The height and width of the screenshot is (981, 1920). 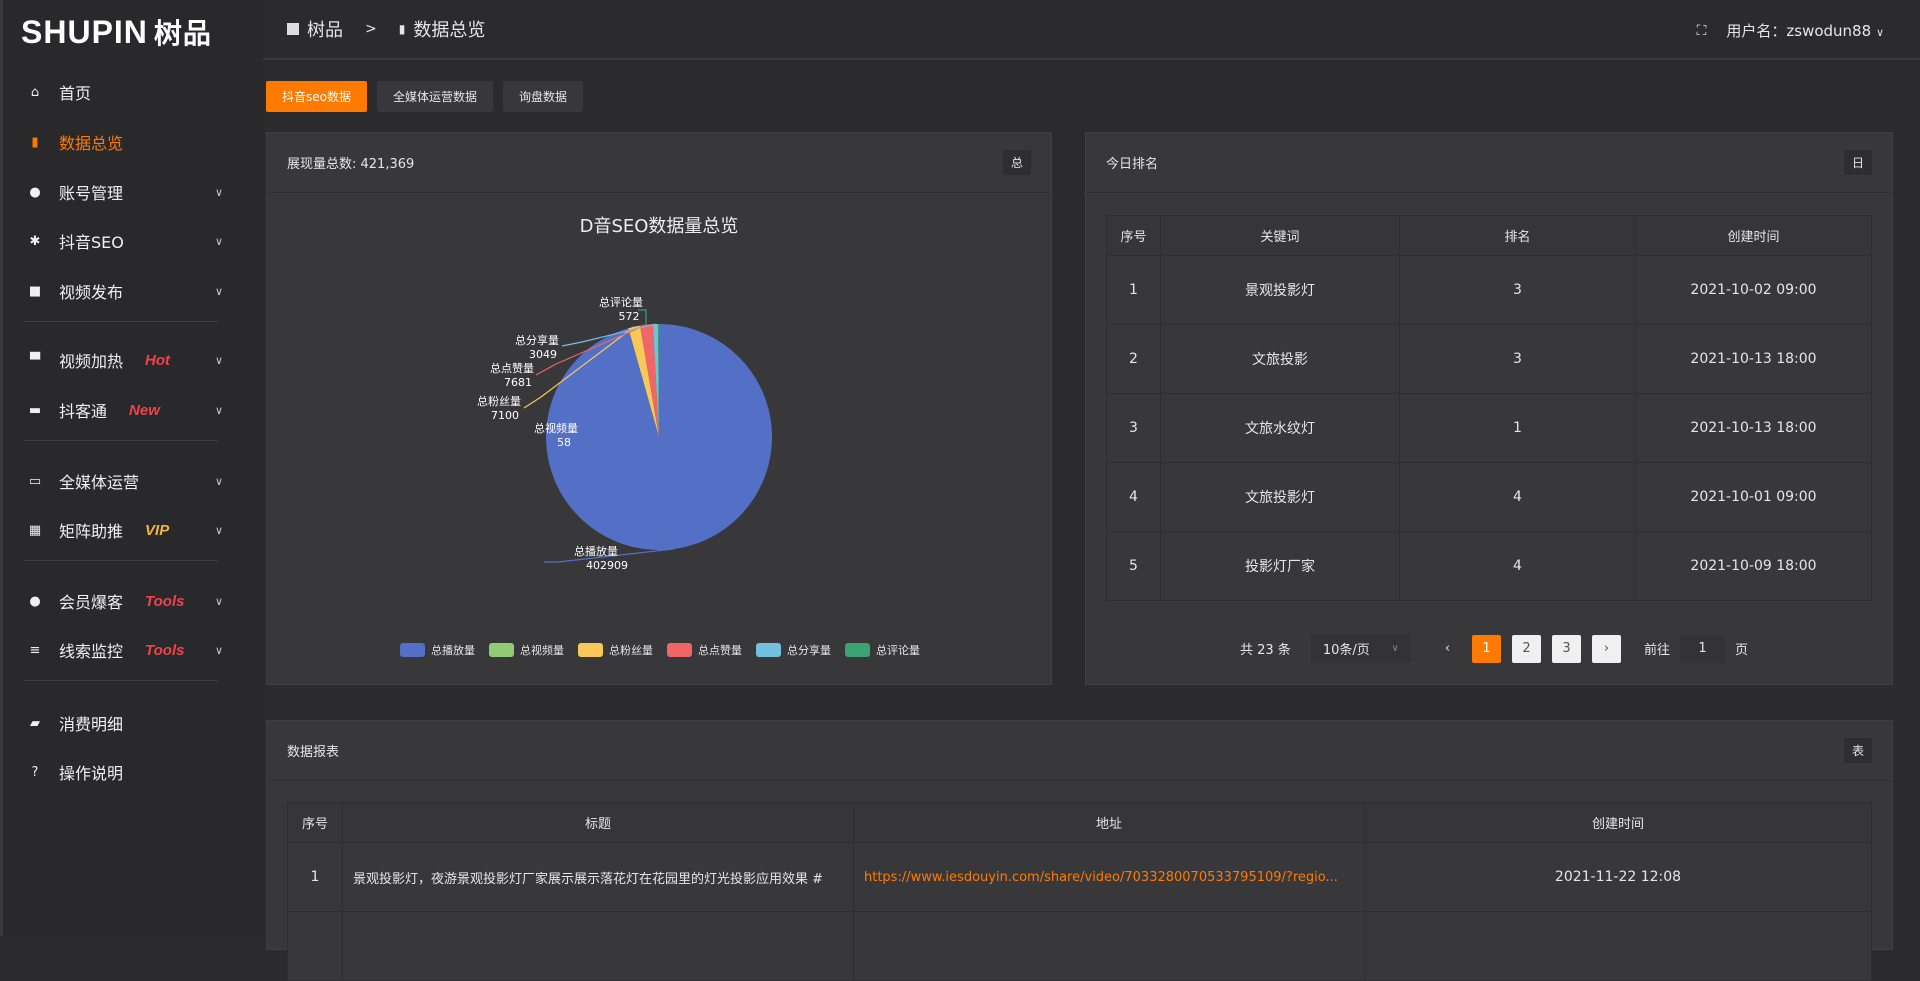 What do you see at coordinates (91, 602) in the screenshot?
I see `sidebar-item-label: 会员爆客` at bounding box center [91, 602].